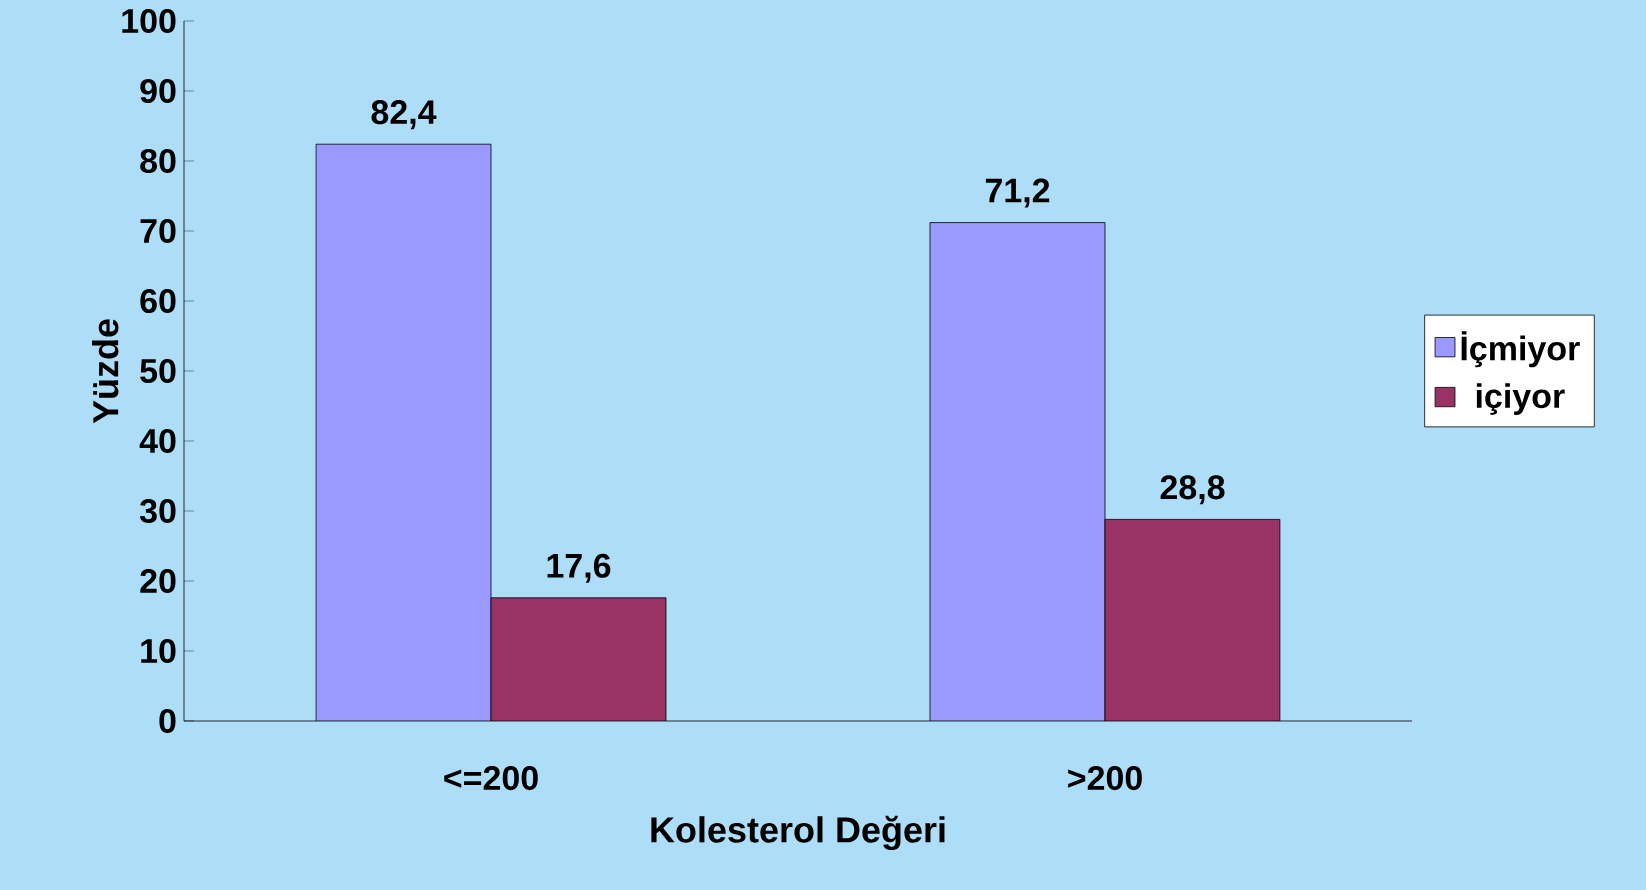  What do you see at coordinates (579, 568) in the screenshot?
I see `data-label: 17,6` at bounding box center [579, 568].